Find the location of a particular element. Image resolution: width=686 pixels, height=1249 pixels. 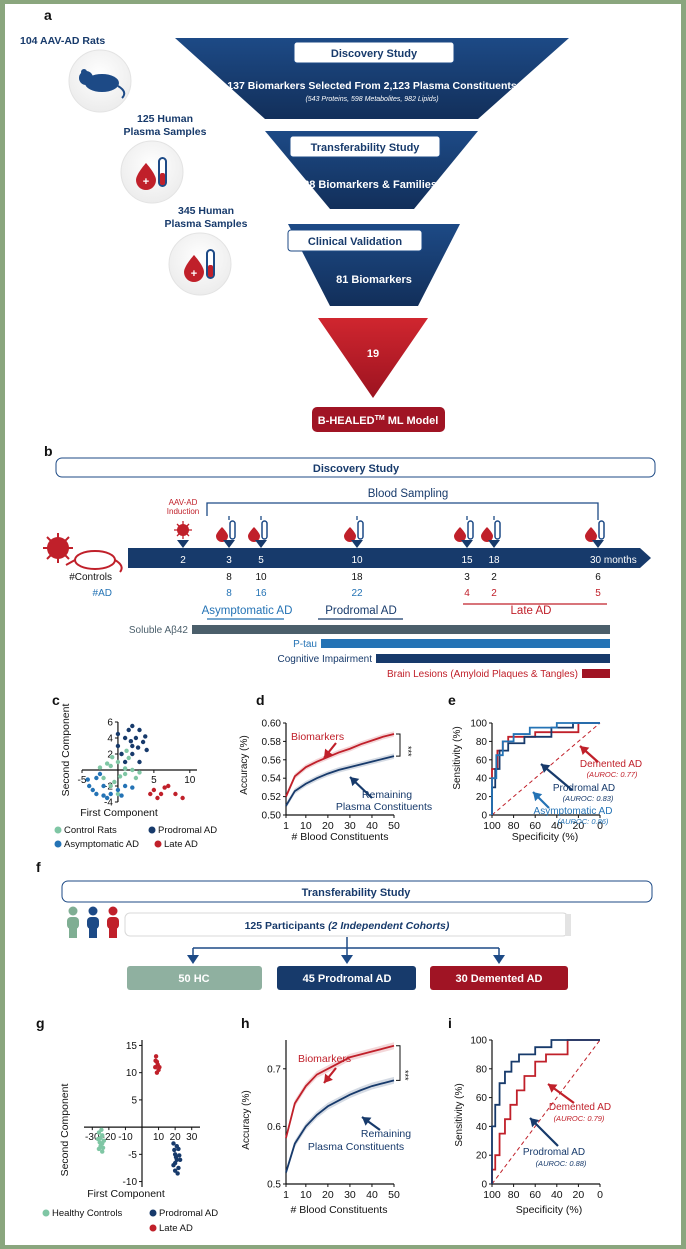

i-xlabel: Specificity (%) is located at coordinates (549, 1210).